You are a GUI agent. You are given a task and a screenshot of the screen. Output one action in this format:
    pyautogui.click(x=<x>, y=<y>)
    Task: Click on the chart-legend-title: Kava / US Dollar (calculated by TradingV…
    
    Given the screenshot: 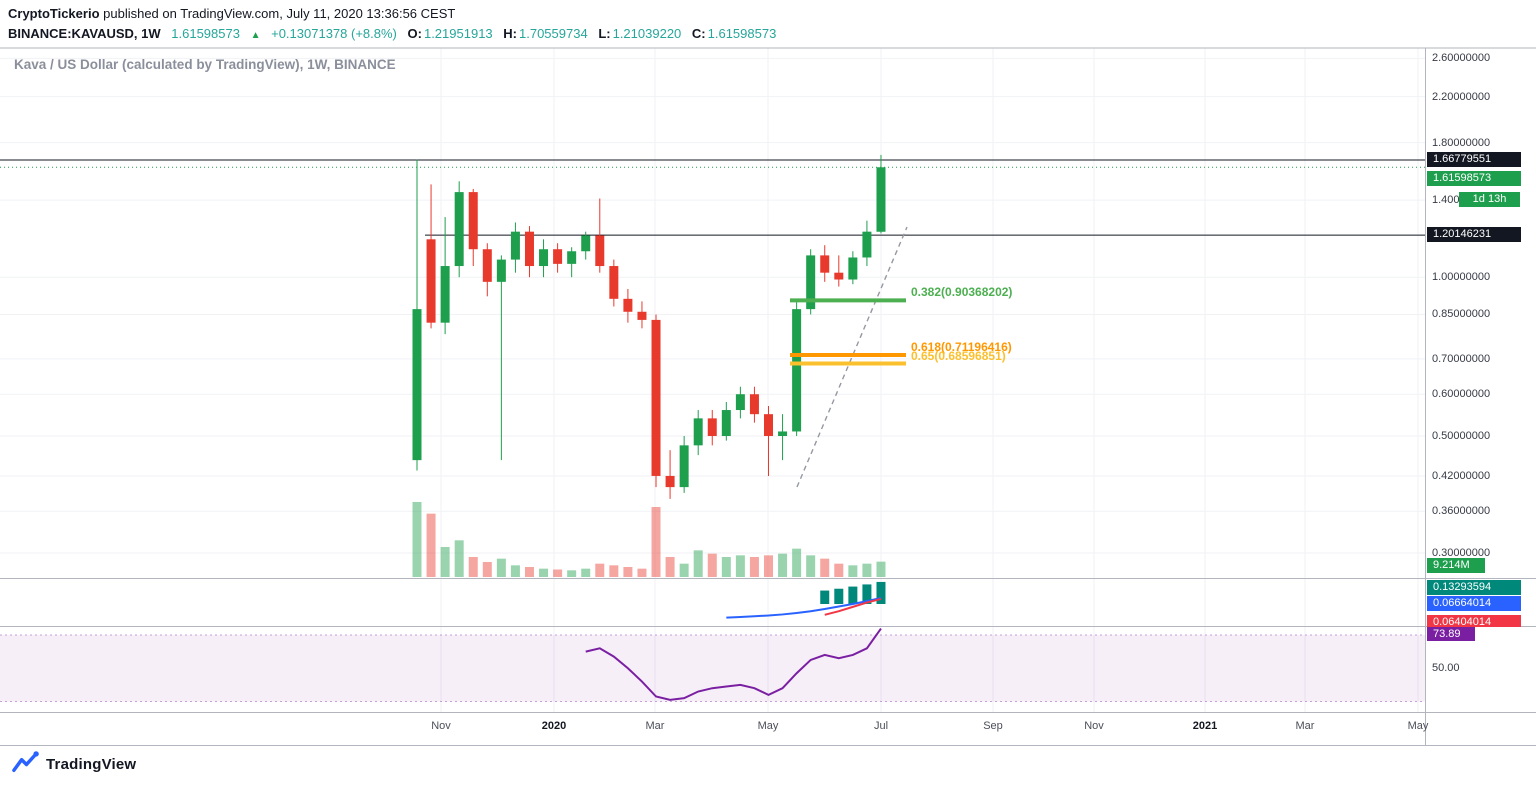 What is the action you would take?
    pyautogui.click(x=205, y=64)
    